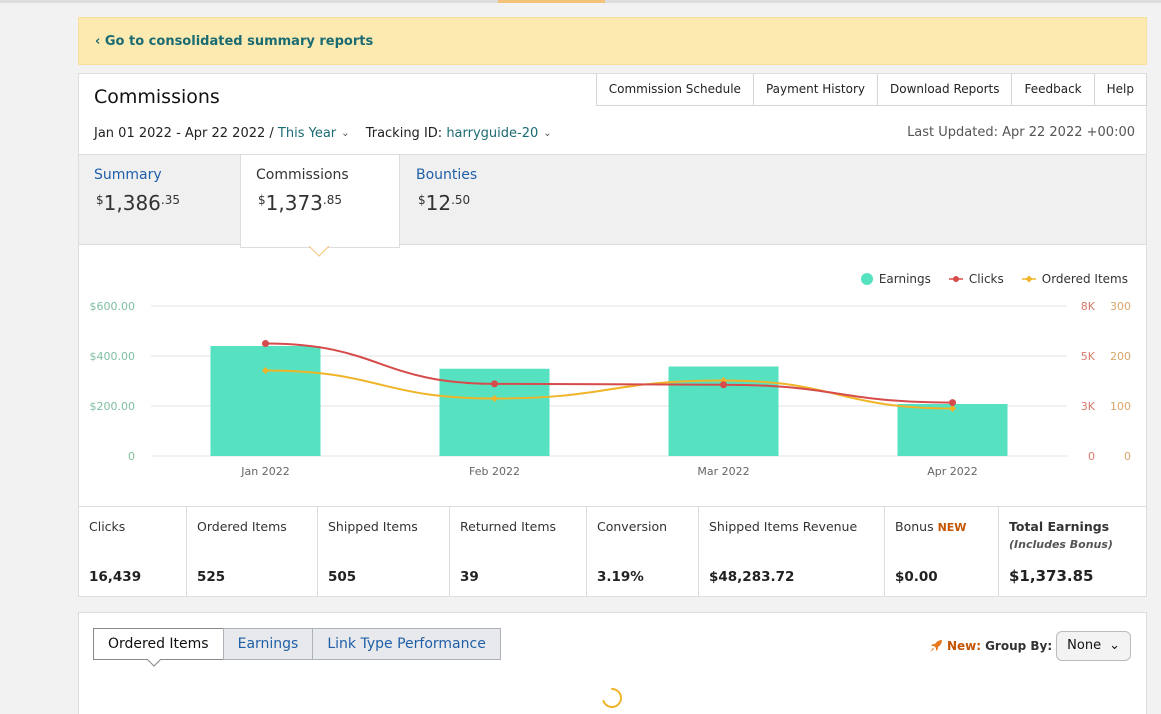 The height and width of the screenshot is (714, 1161). I want to click on help-tab: Help, so click(1120, 90).